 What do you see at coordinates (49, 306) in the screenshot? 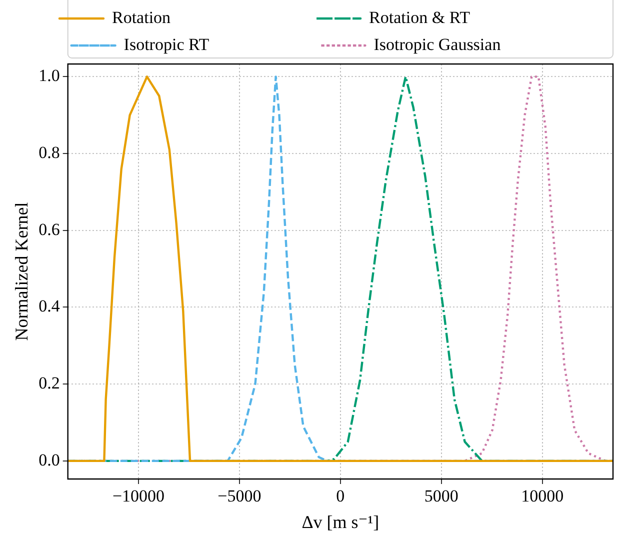
I see `y-tick-label: 0.4` at bounding box center [49, 306].